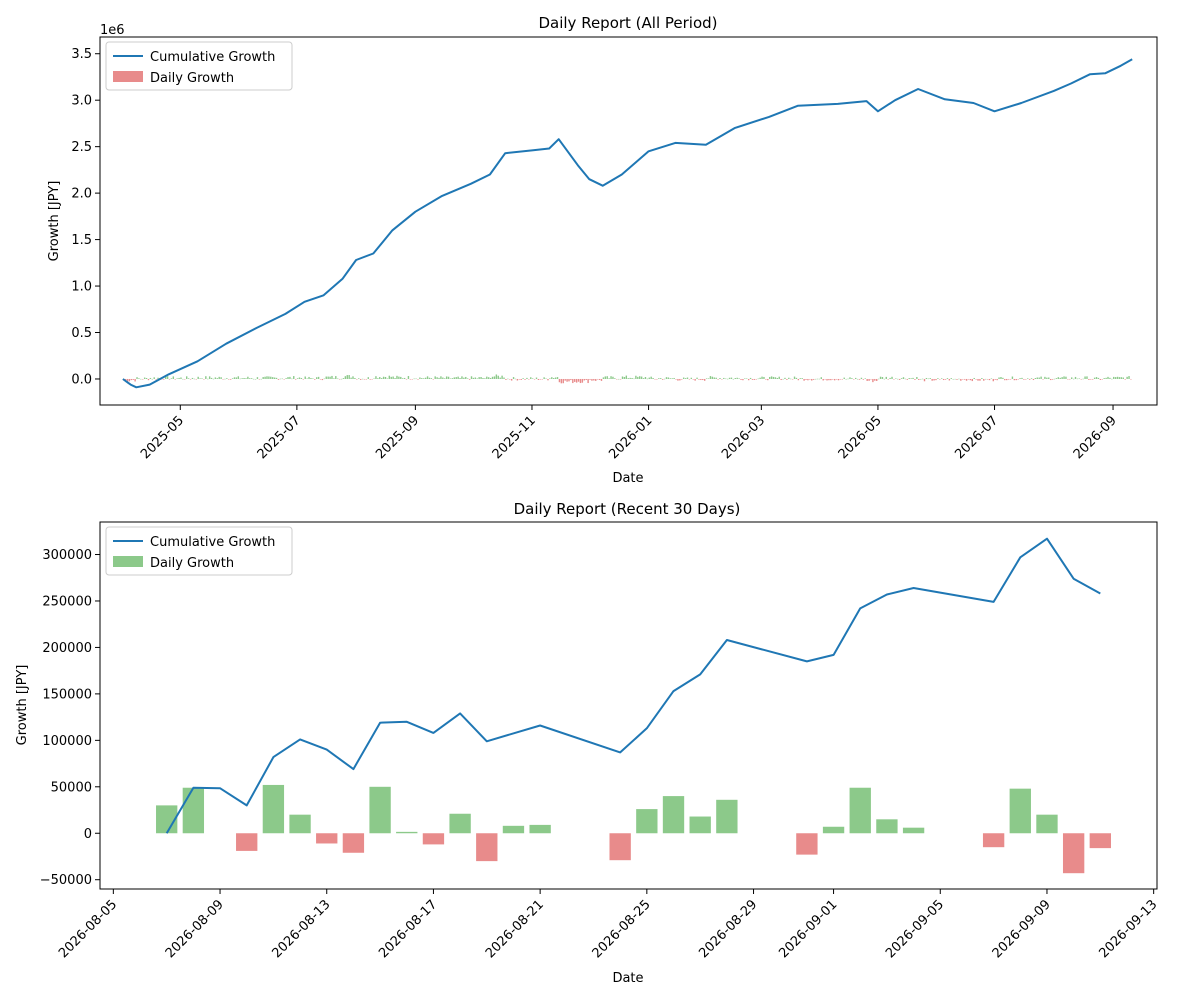  What do you see at coordinates (212, 57) in the screenshot?
I see `top-legend-line-label: Cumulative Growth` at bounding box center [212, 57].